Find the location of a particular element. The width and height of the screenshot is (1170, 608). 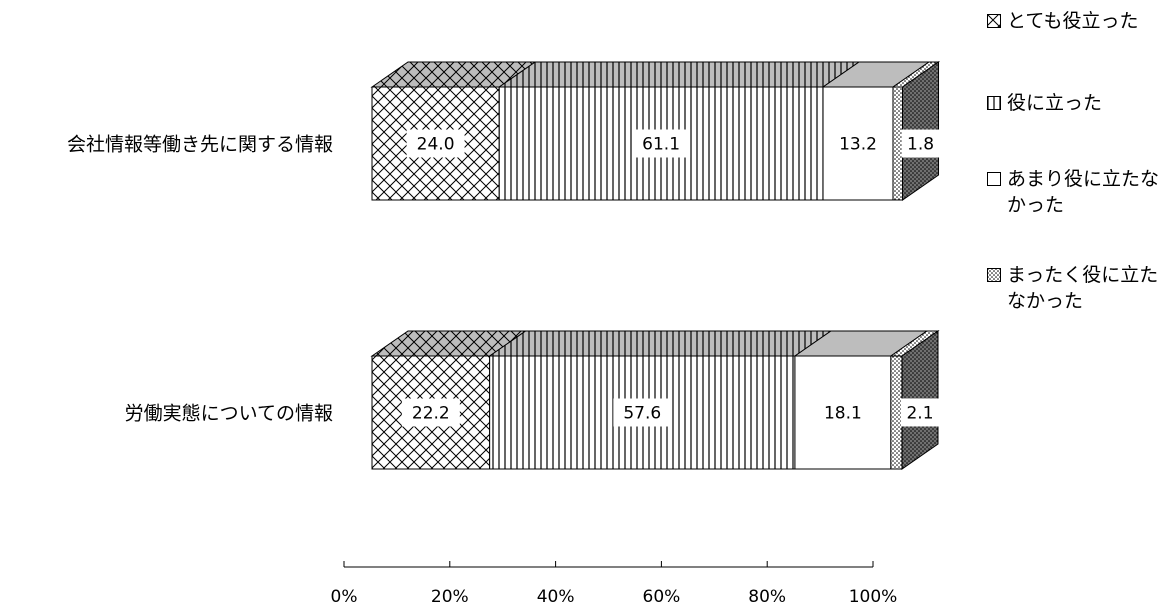

x-tick-label: 40% is located at coordinates (556, 597).